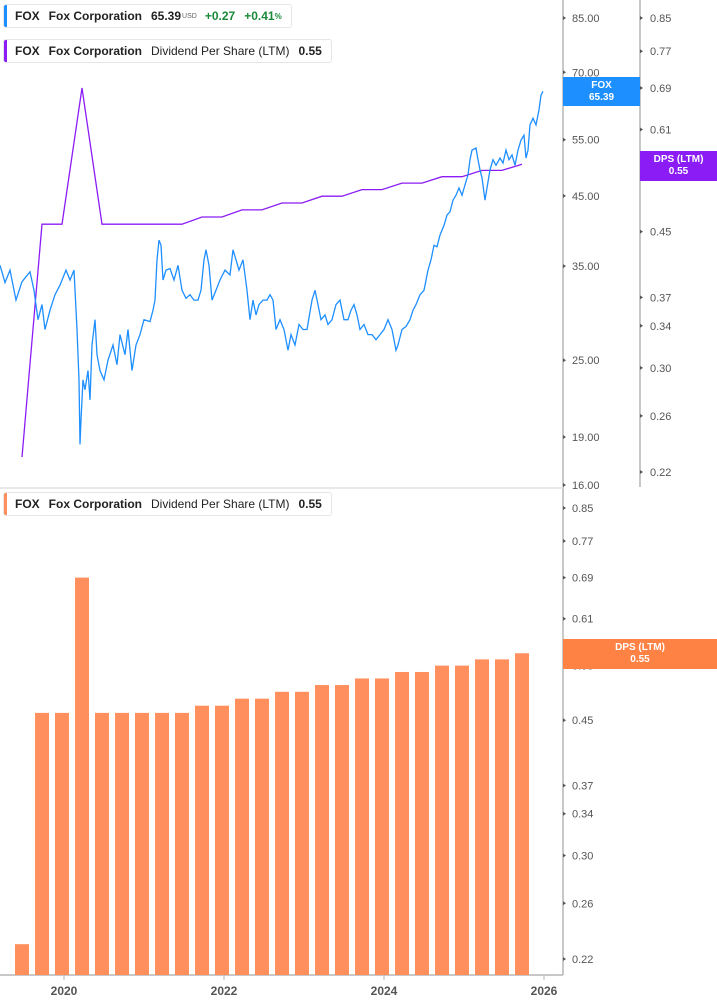  I want to click on legend-change-pct: +0.41, so click(259, 16).